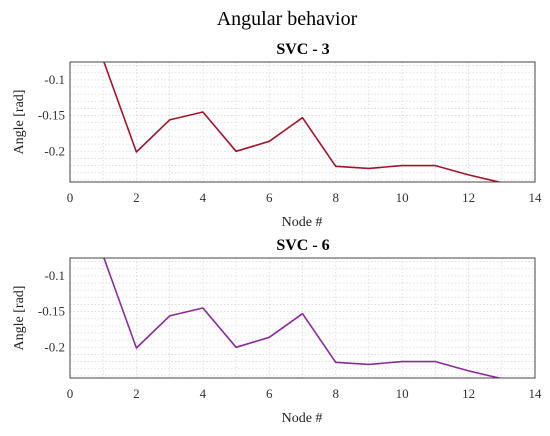  What do you see at coordinates (302, 49) in the screenshot?
I see `chart-title: SVC - 3` at bounding box center [302, 49].